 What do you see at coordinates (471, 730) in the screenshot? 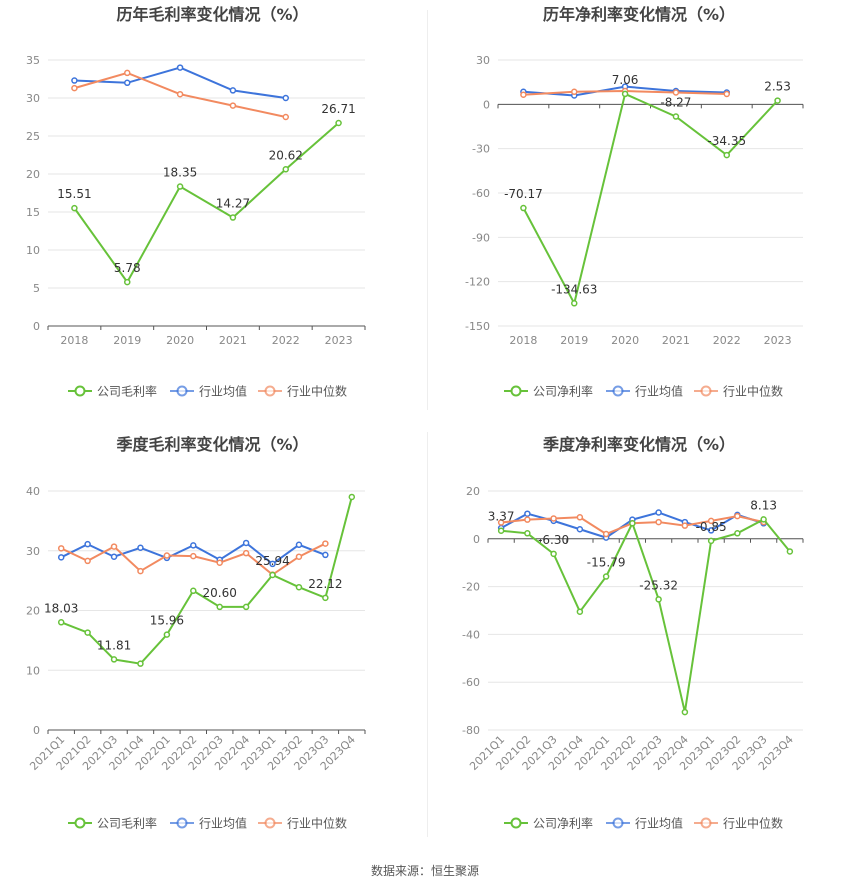
I see `y-tick-label: -80` at bounding box center [471, 730].